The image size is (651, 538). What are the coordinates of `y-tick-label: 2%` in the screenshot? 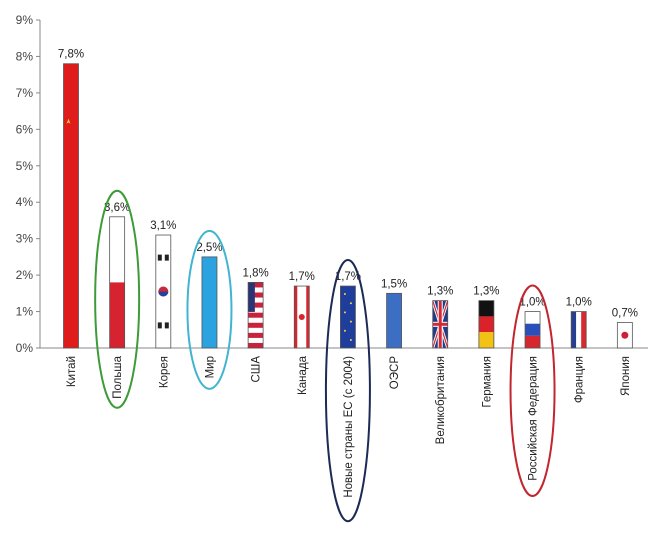 It's located at (25, 275).